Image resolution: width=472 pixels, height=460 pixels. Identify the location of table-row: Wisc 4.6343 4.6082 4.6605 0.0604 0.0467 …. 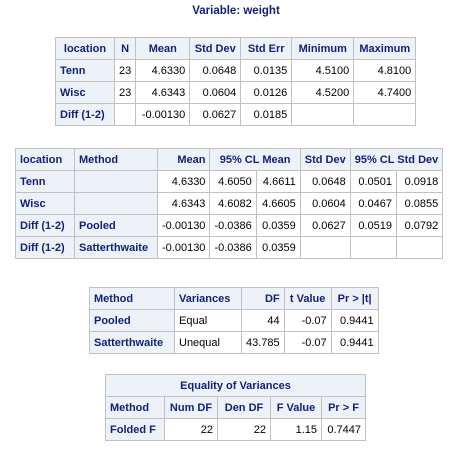
(229, 203).